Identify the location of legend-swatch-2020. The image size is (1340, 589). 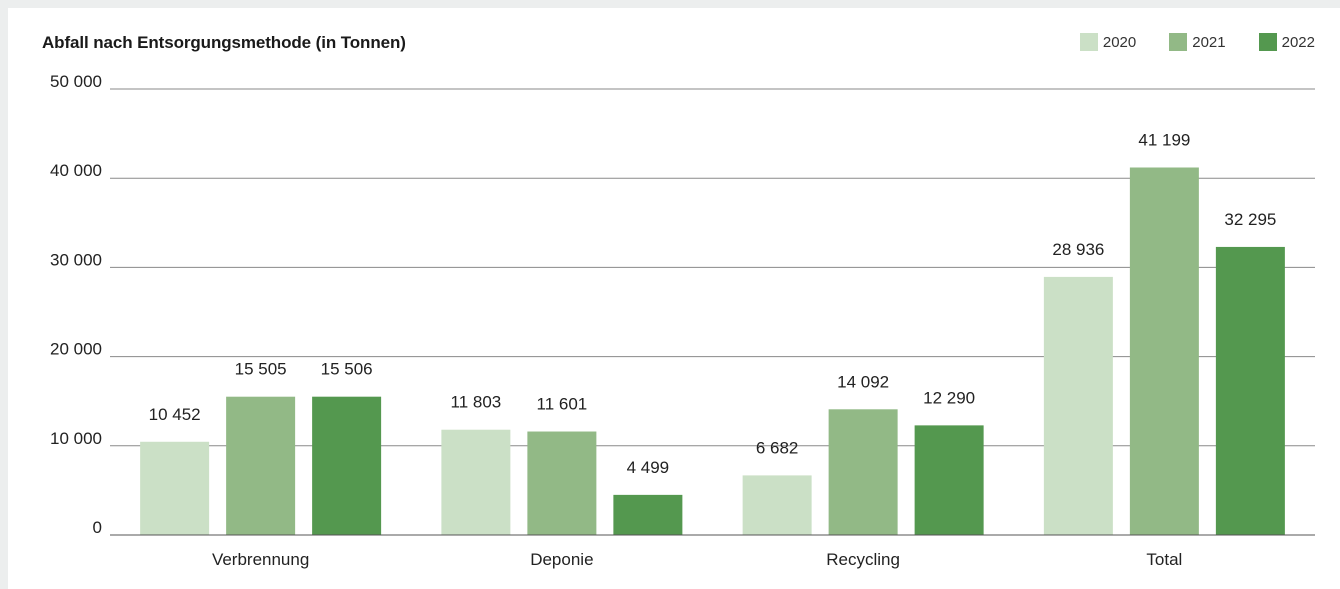
(1088, 42).